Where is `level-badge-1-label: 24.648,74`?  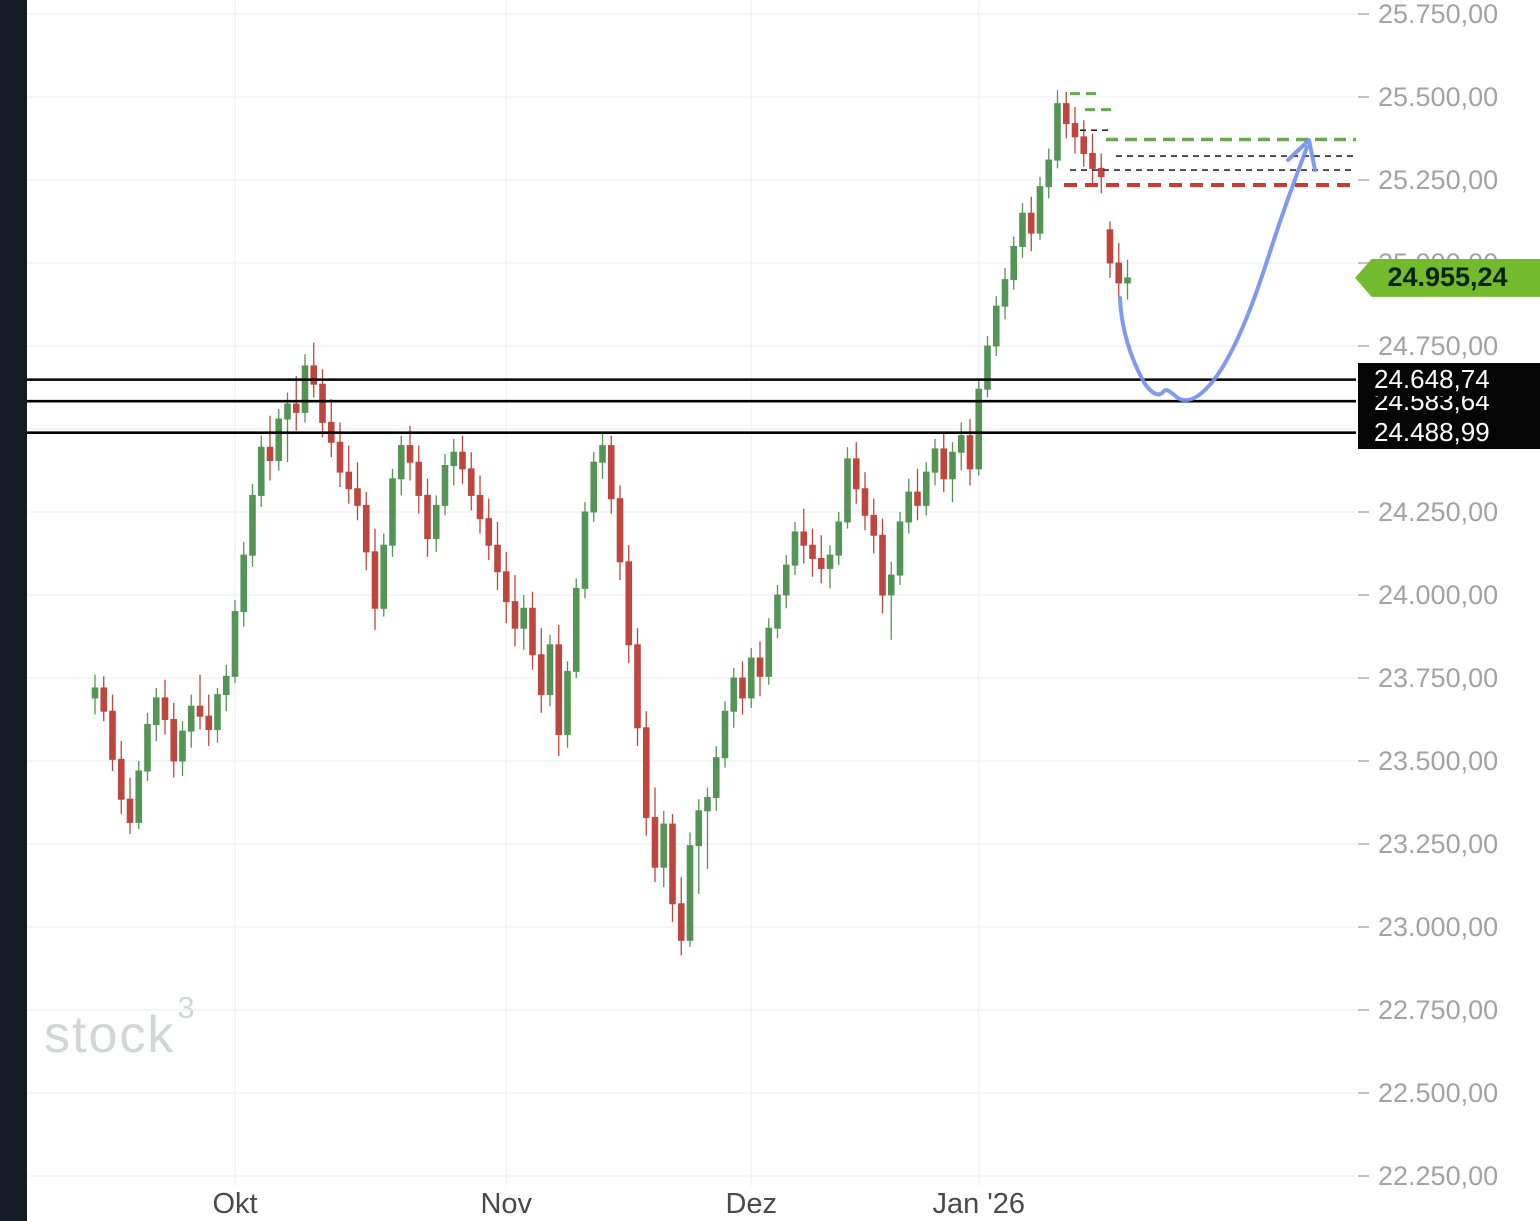
level-badge-1-label: 24.648,74 is located at coordinates (1432, 379).